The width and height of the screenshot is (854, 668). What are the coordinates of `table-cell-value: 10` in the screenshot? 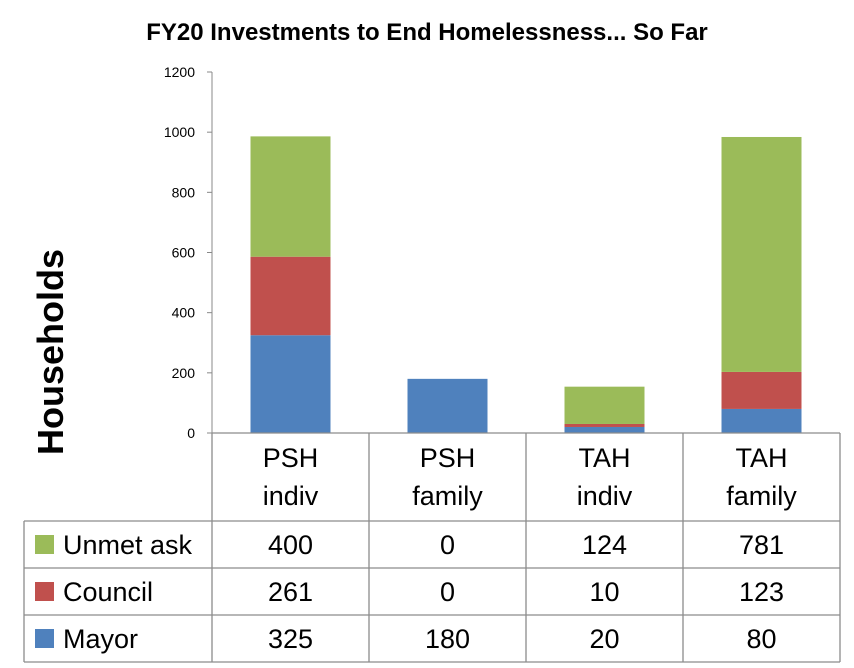 It's located at (604, 592).